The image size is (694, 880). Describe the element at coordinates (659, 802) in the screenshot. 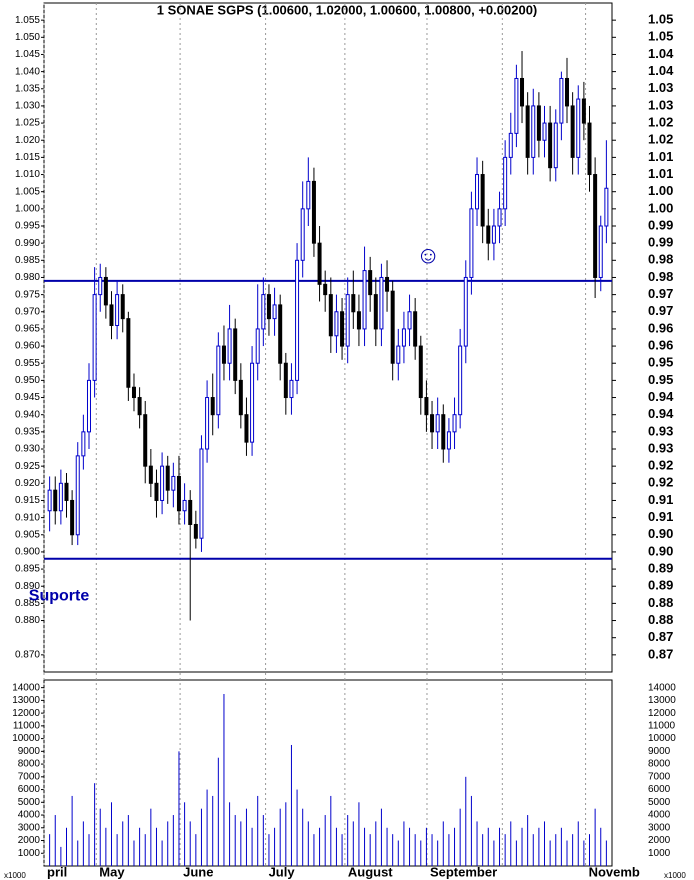

I see `volume-tick-label-right: 5000` at that location.